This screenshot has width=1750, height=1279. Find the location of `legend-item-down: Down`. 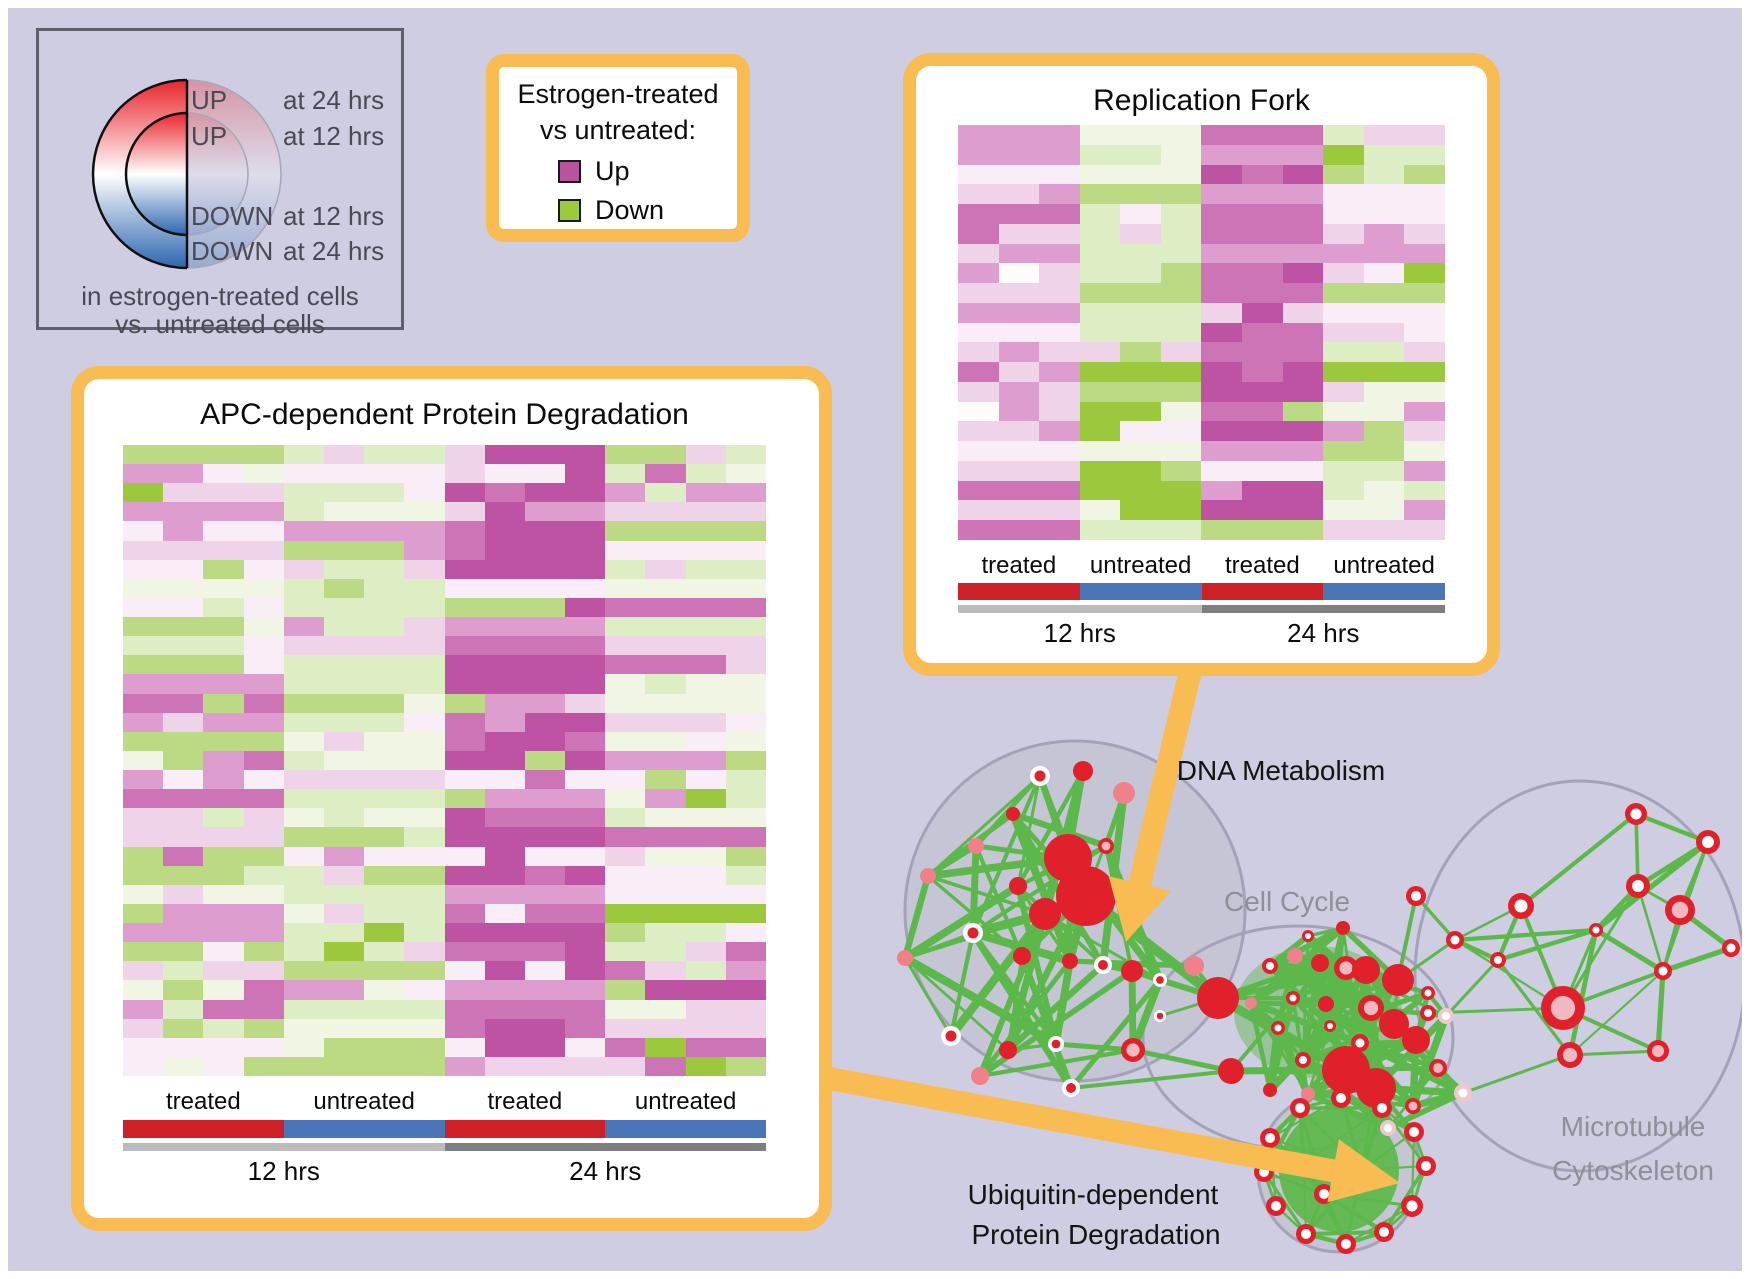

legend-item-down: Down is located at coordinates (618, 210).